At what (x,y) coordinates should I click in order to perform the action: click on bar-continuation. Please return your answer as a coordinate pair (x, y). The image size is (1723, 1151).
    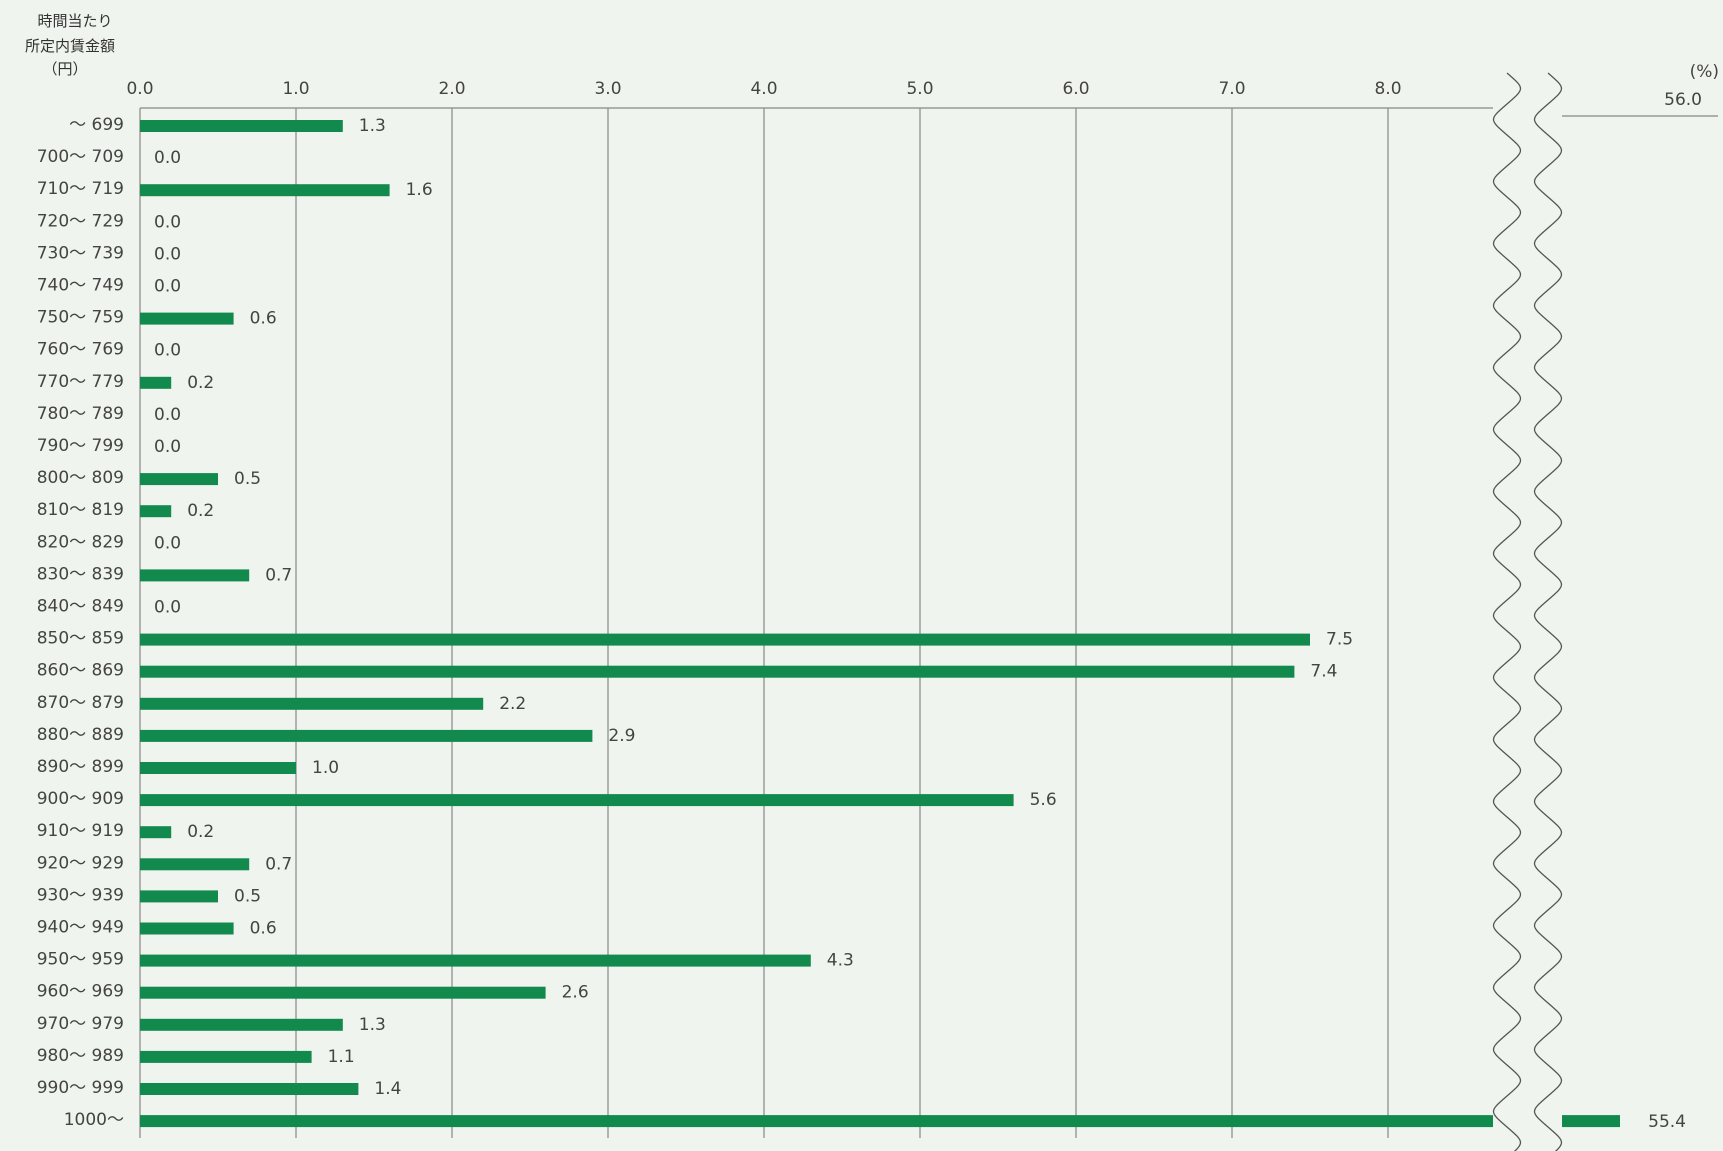
    Looking at the image, I should click on (1591, 1121).